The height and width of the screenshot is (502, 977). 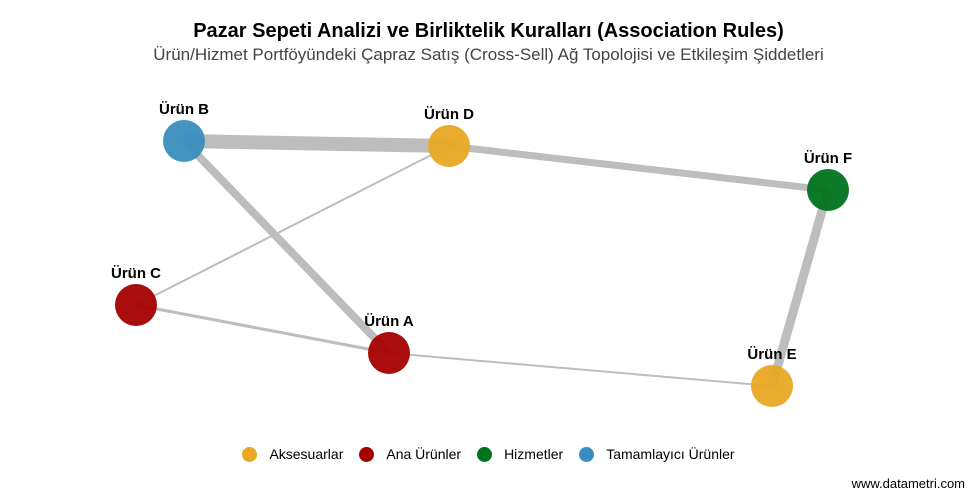 I want to click on edge-c-d, so click(x=292, y=225).